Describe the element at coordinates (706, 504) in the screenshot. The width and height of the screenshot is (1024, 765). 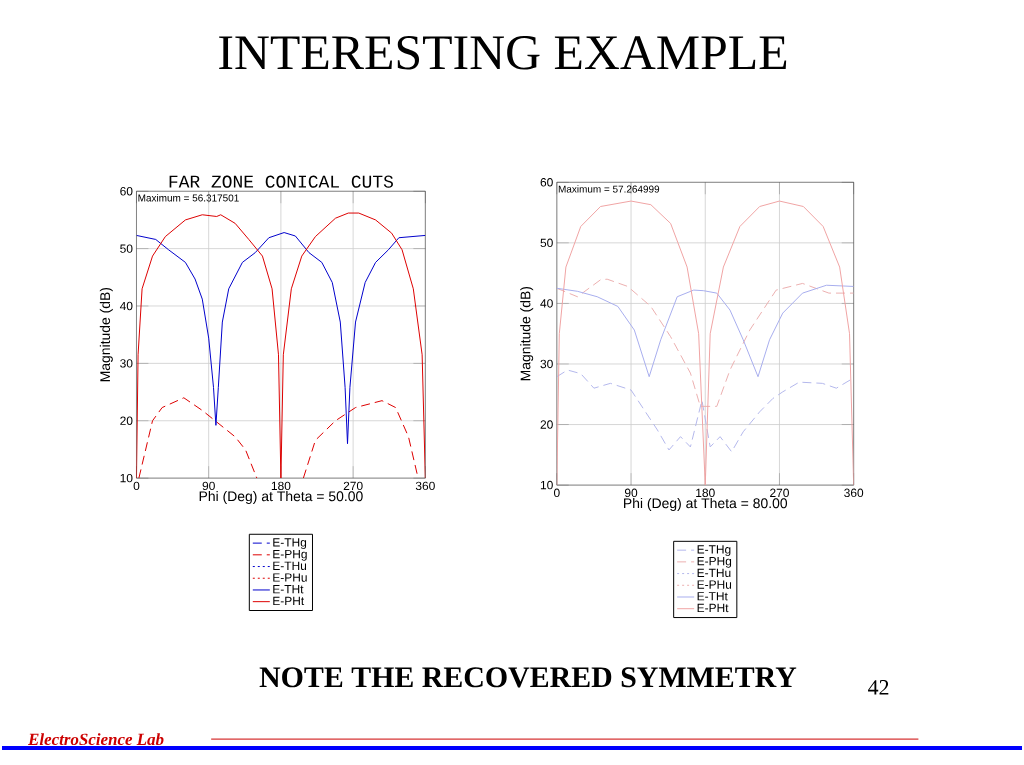
I see `x-axis-title: Phi (Deg) at Theta = 80.00` at that location.